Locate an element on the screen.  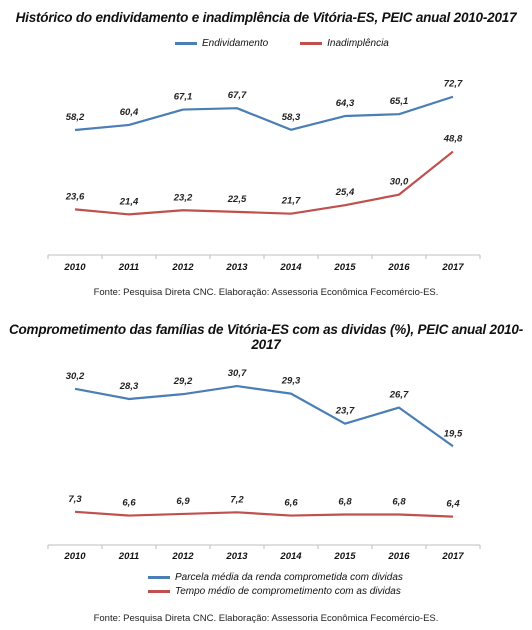
data-label-s1-1: 21,4 is located at coordinates (129, 201).